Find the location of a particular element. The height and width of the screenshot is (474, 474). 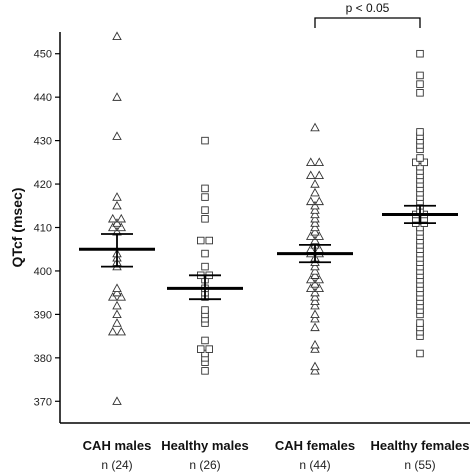

y-tick-label: 390 is located at coordinates (43, 315).